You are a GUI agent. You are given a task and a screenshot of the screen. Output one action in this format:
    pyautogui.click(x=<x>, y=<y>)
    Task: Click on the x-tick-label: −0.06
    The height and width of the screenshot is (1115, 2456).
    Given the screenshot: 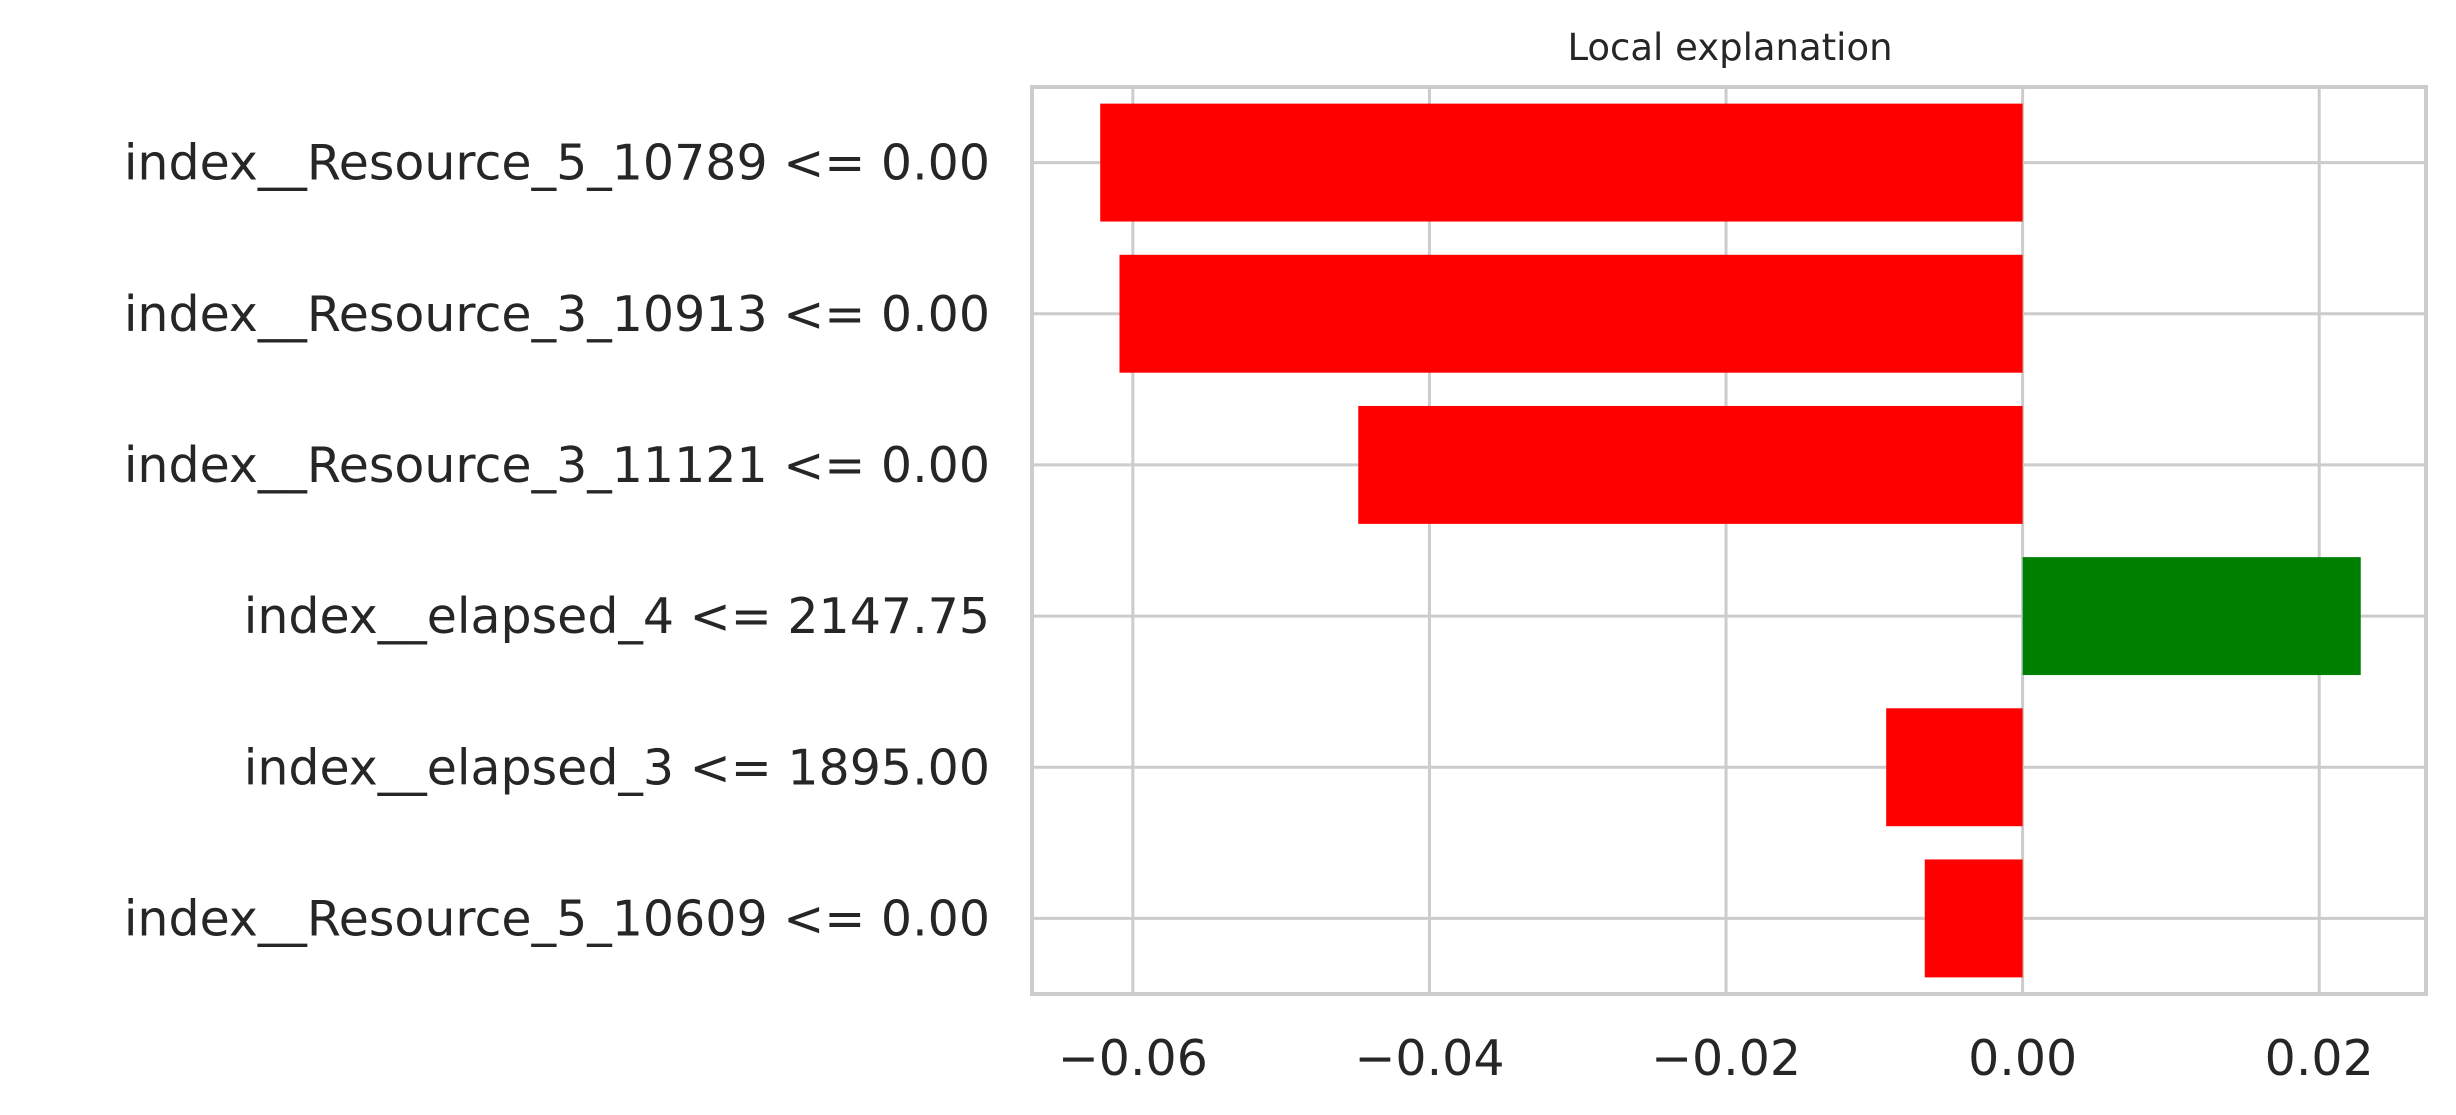 What is the action you would take?
    pyautogui.click(x=1133, y=1058)
    